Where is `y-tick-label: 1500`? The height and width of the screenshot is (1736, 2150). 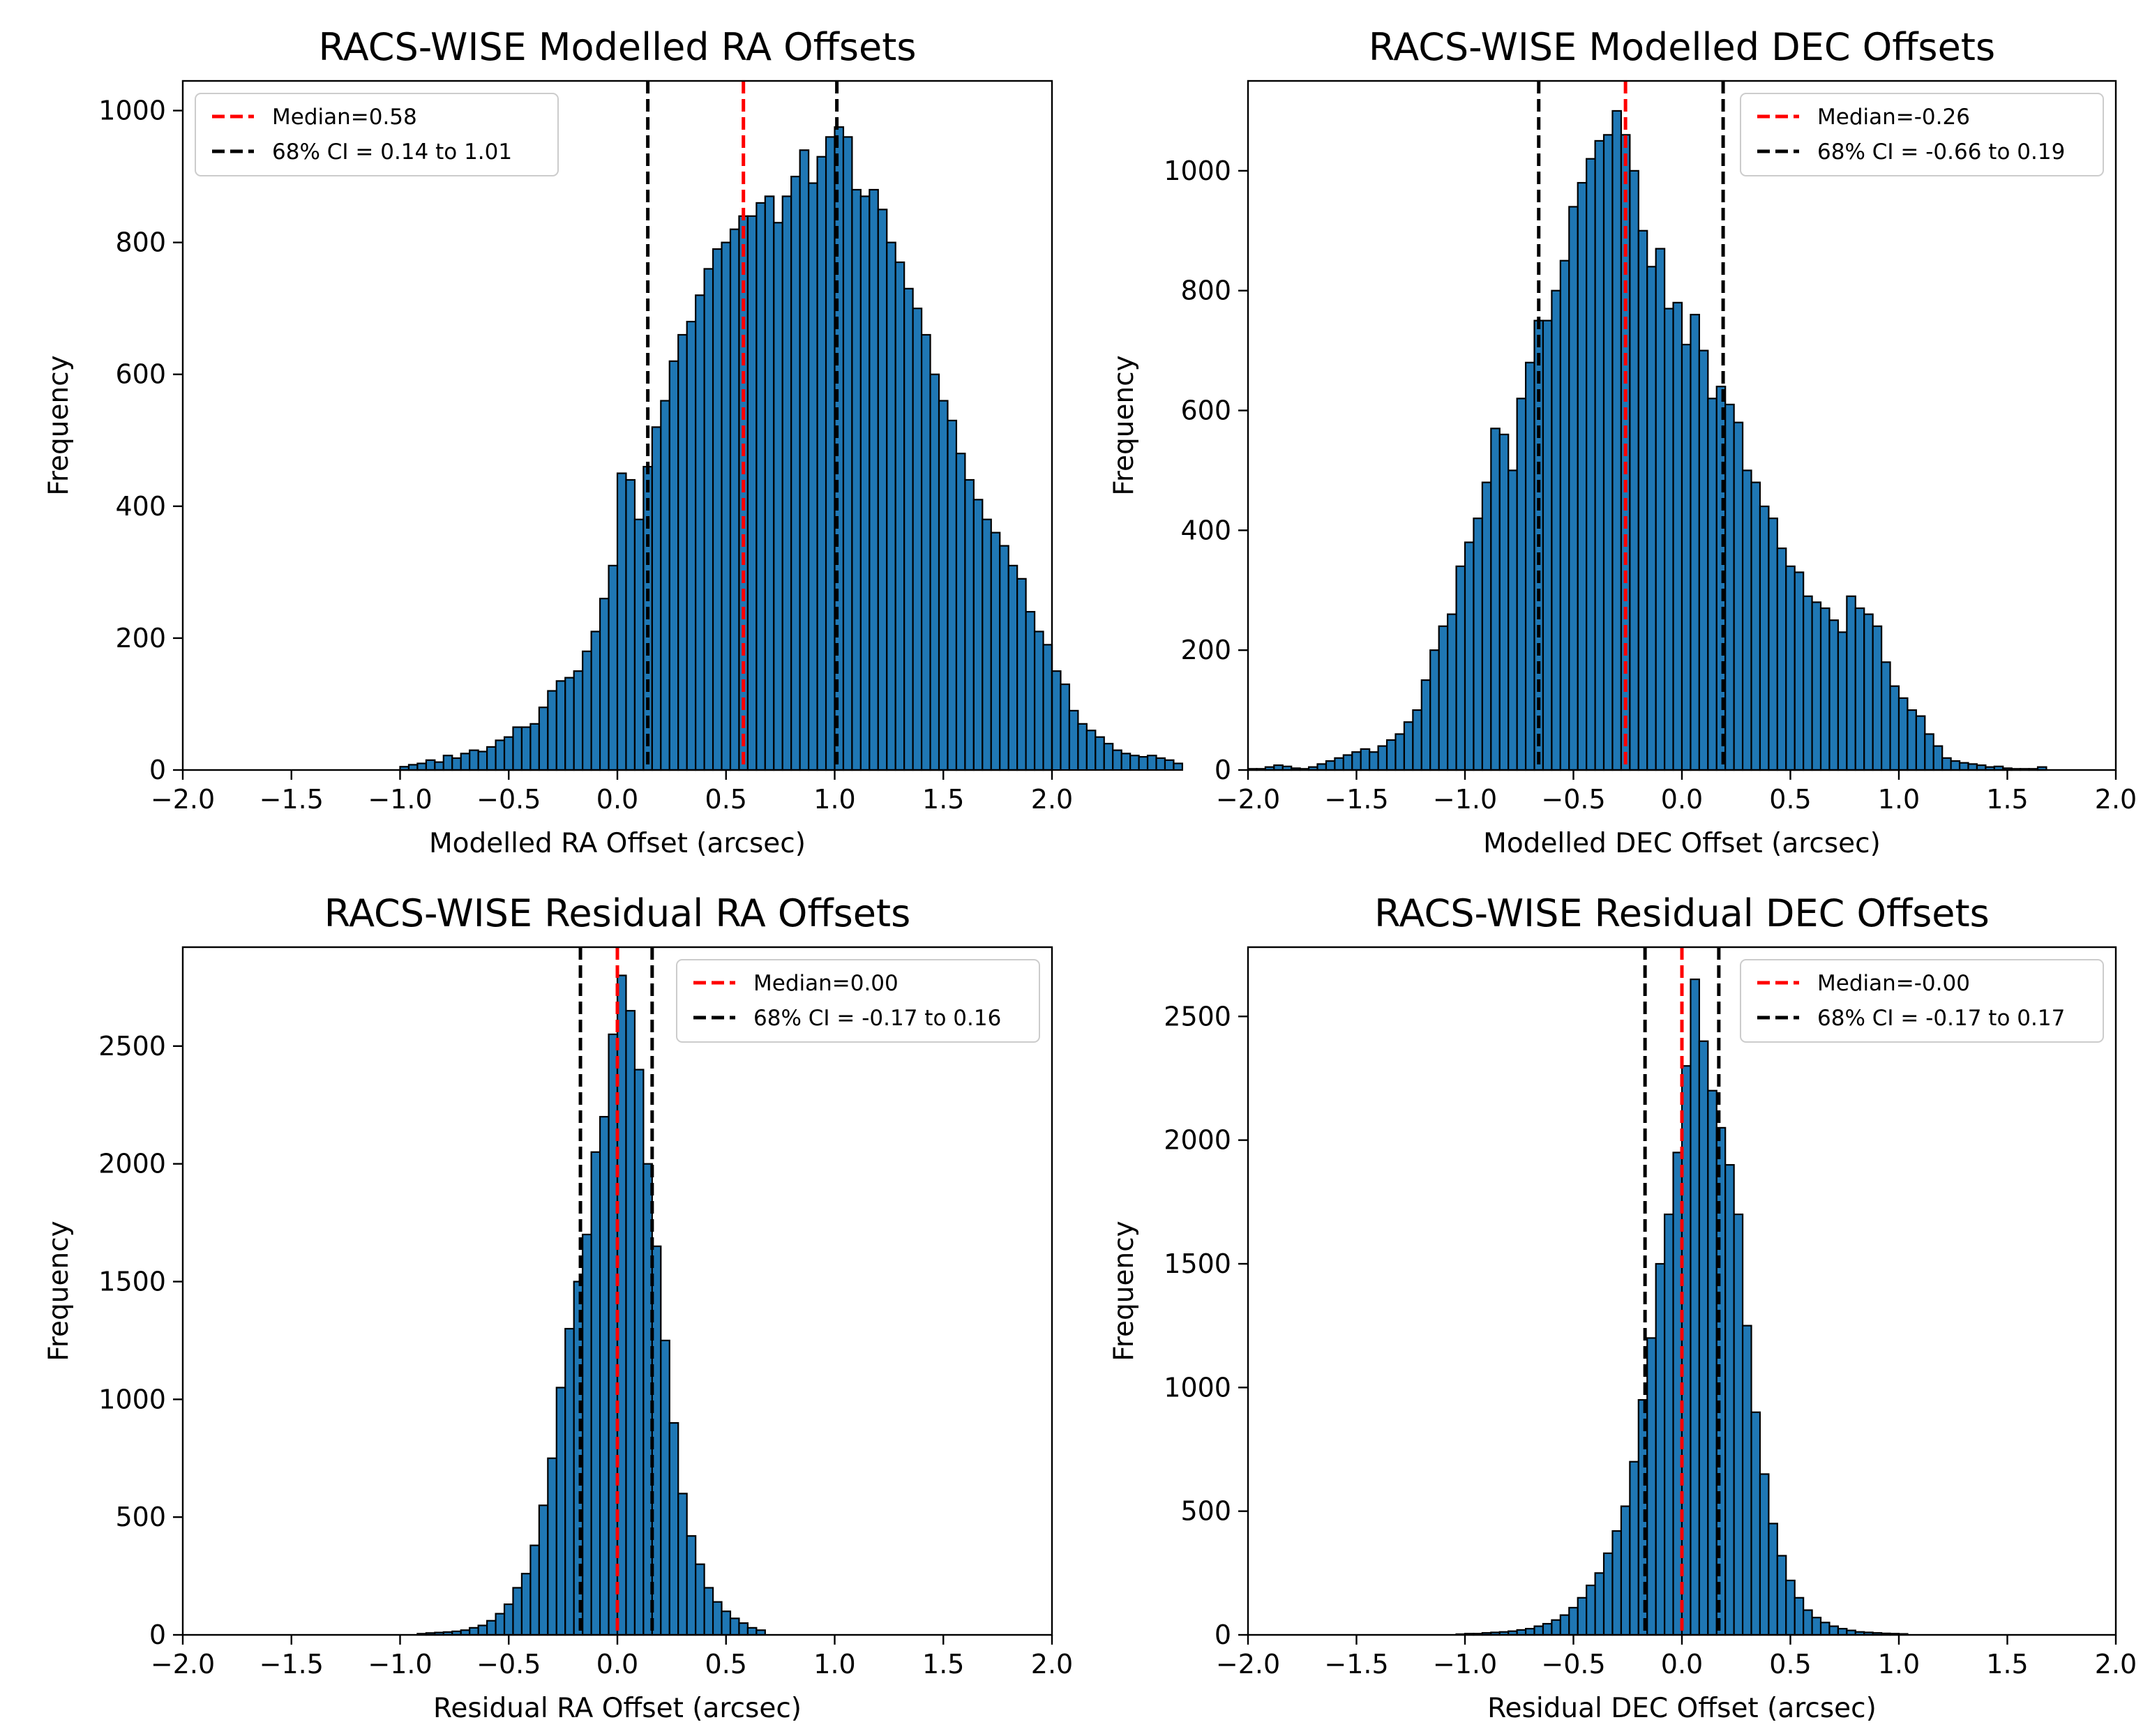
y-tick-label: 1500 is located at coordinates (1197, 1263).